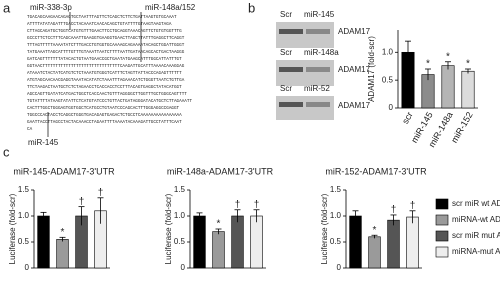  Describe the element at coordinates (476, 219) in the screenshot. I see `legend-label: miRNA-wt ADAM17` at that location.